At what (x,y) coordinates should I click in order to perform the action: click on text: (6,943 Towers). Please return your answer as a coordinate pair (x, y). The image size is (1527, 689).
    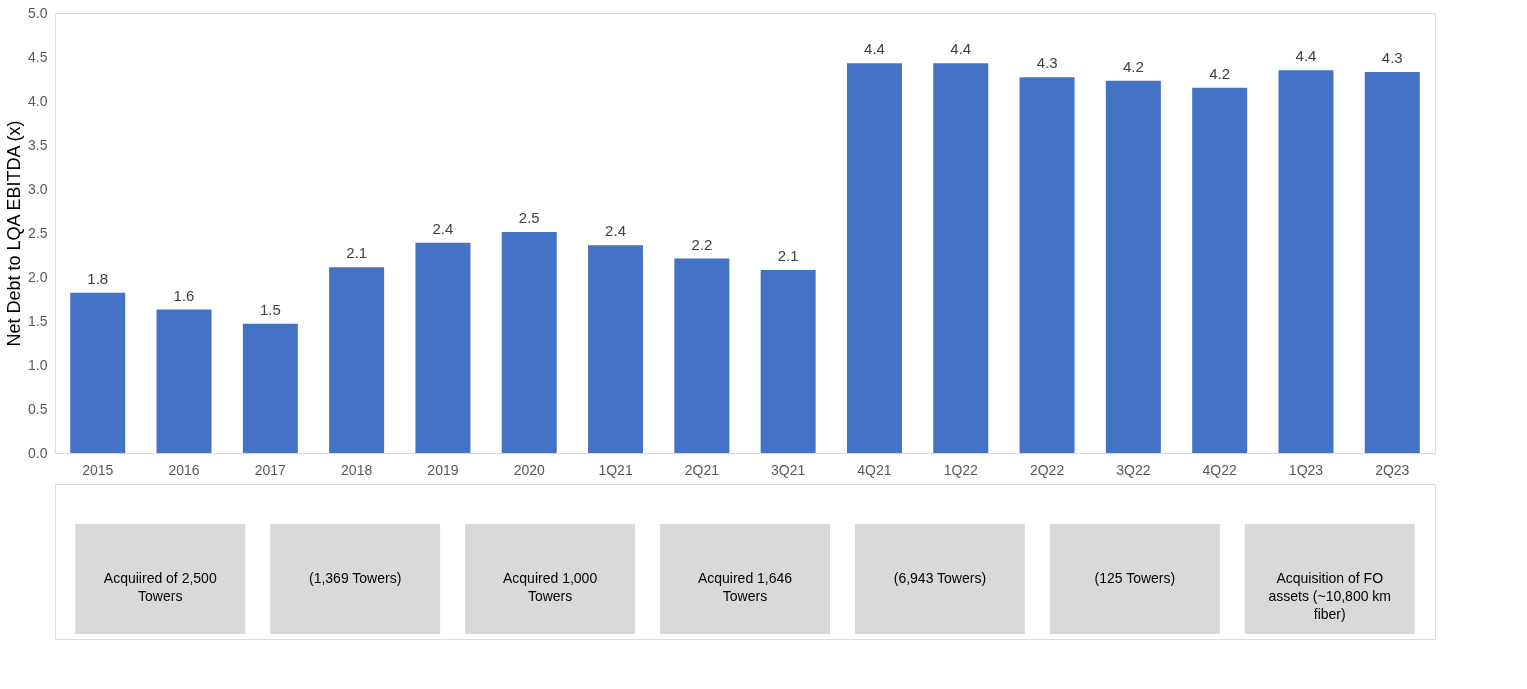
    Looking at the image, I should click on (940, 578).